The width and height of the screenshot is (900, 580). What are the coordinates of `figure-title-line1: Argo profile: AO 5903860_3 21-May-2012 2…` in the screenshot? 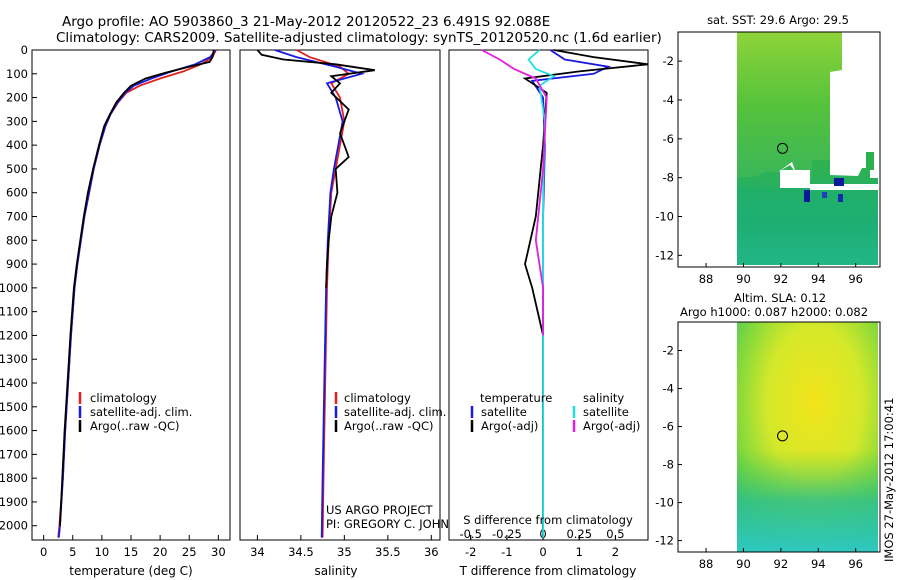 It's located at (306, 22).